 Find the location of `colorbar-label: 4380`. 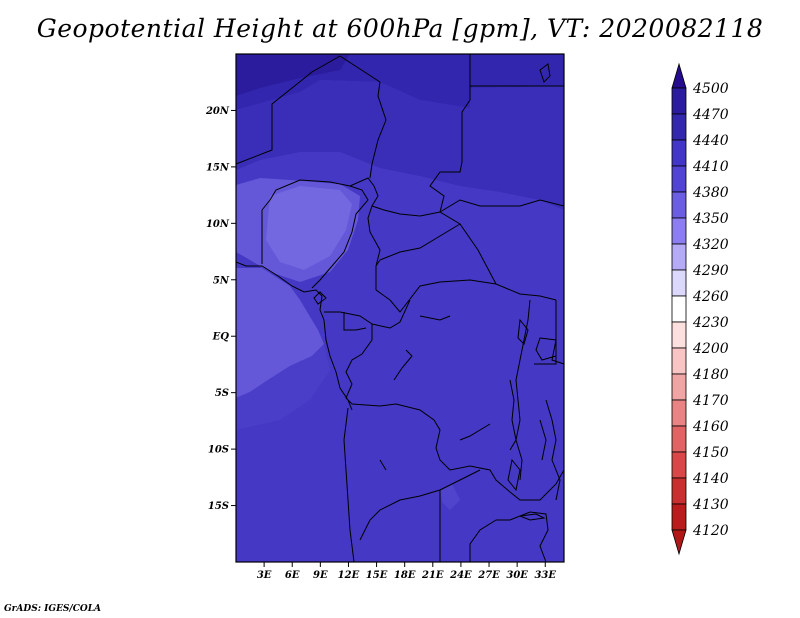

colorbar-label: 4380 is located at coordinates (710, 193).